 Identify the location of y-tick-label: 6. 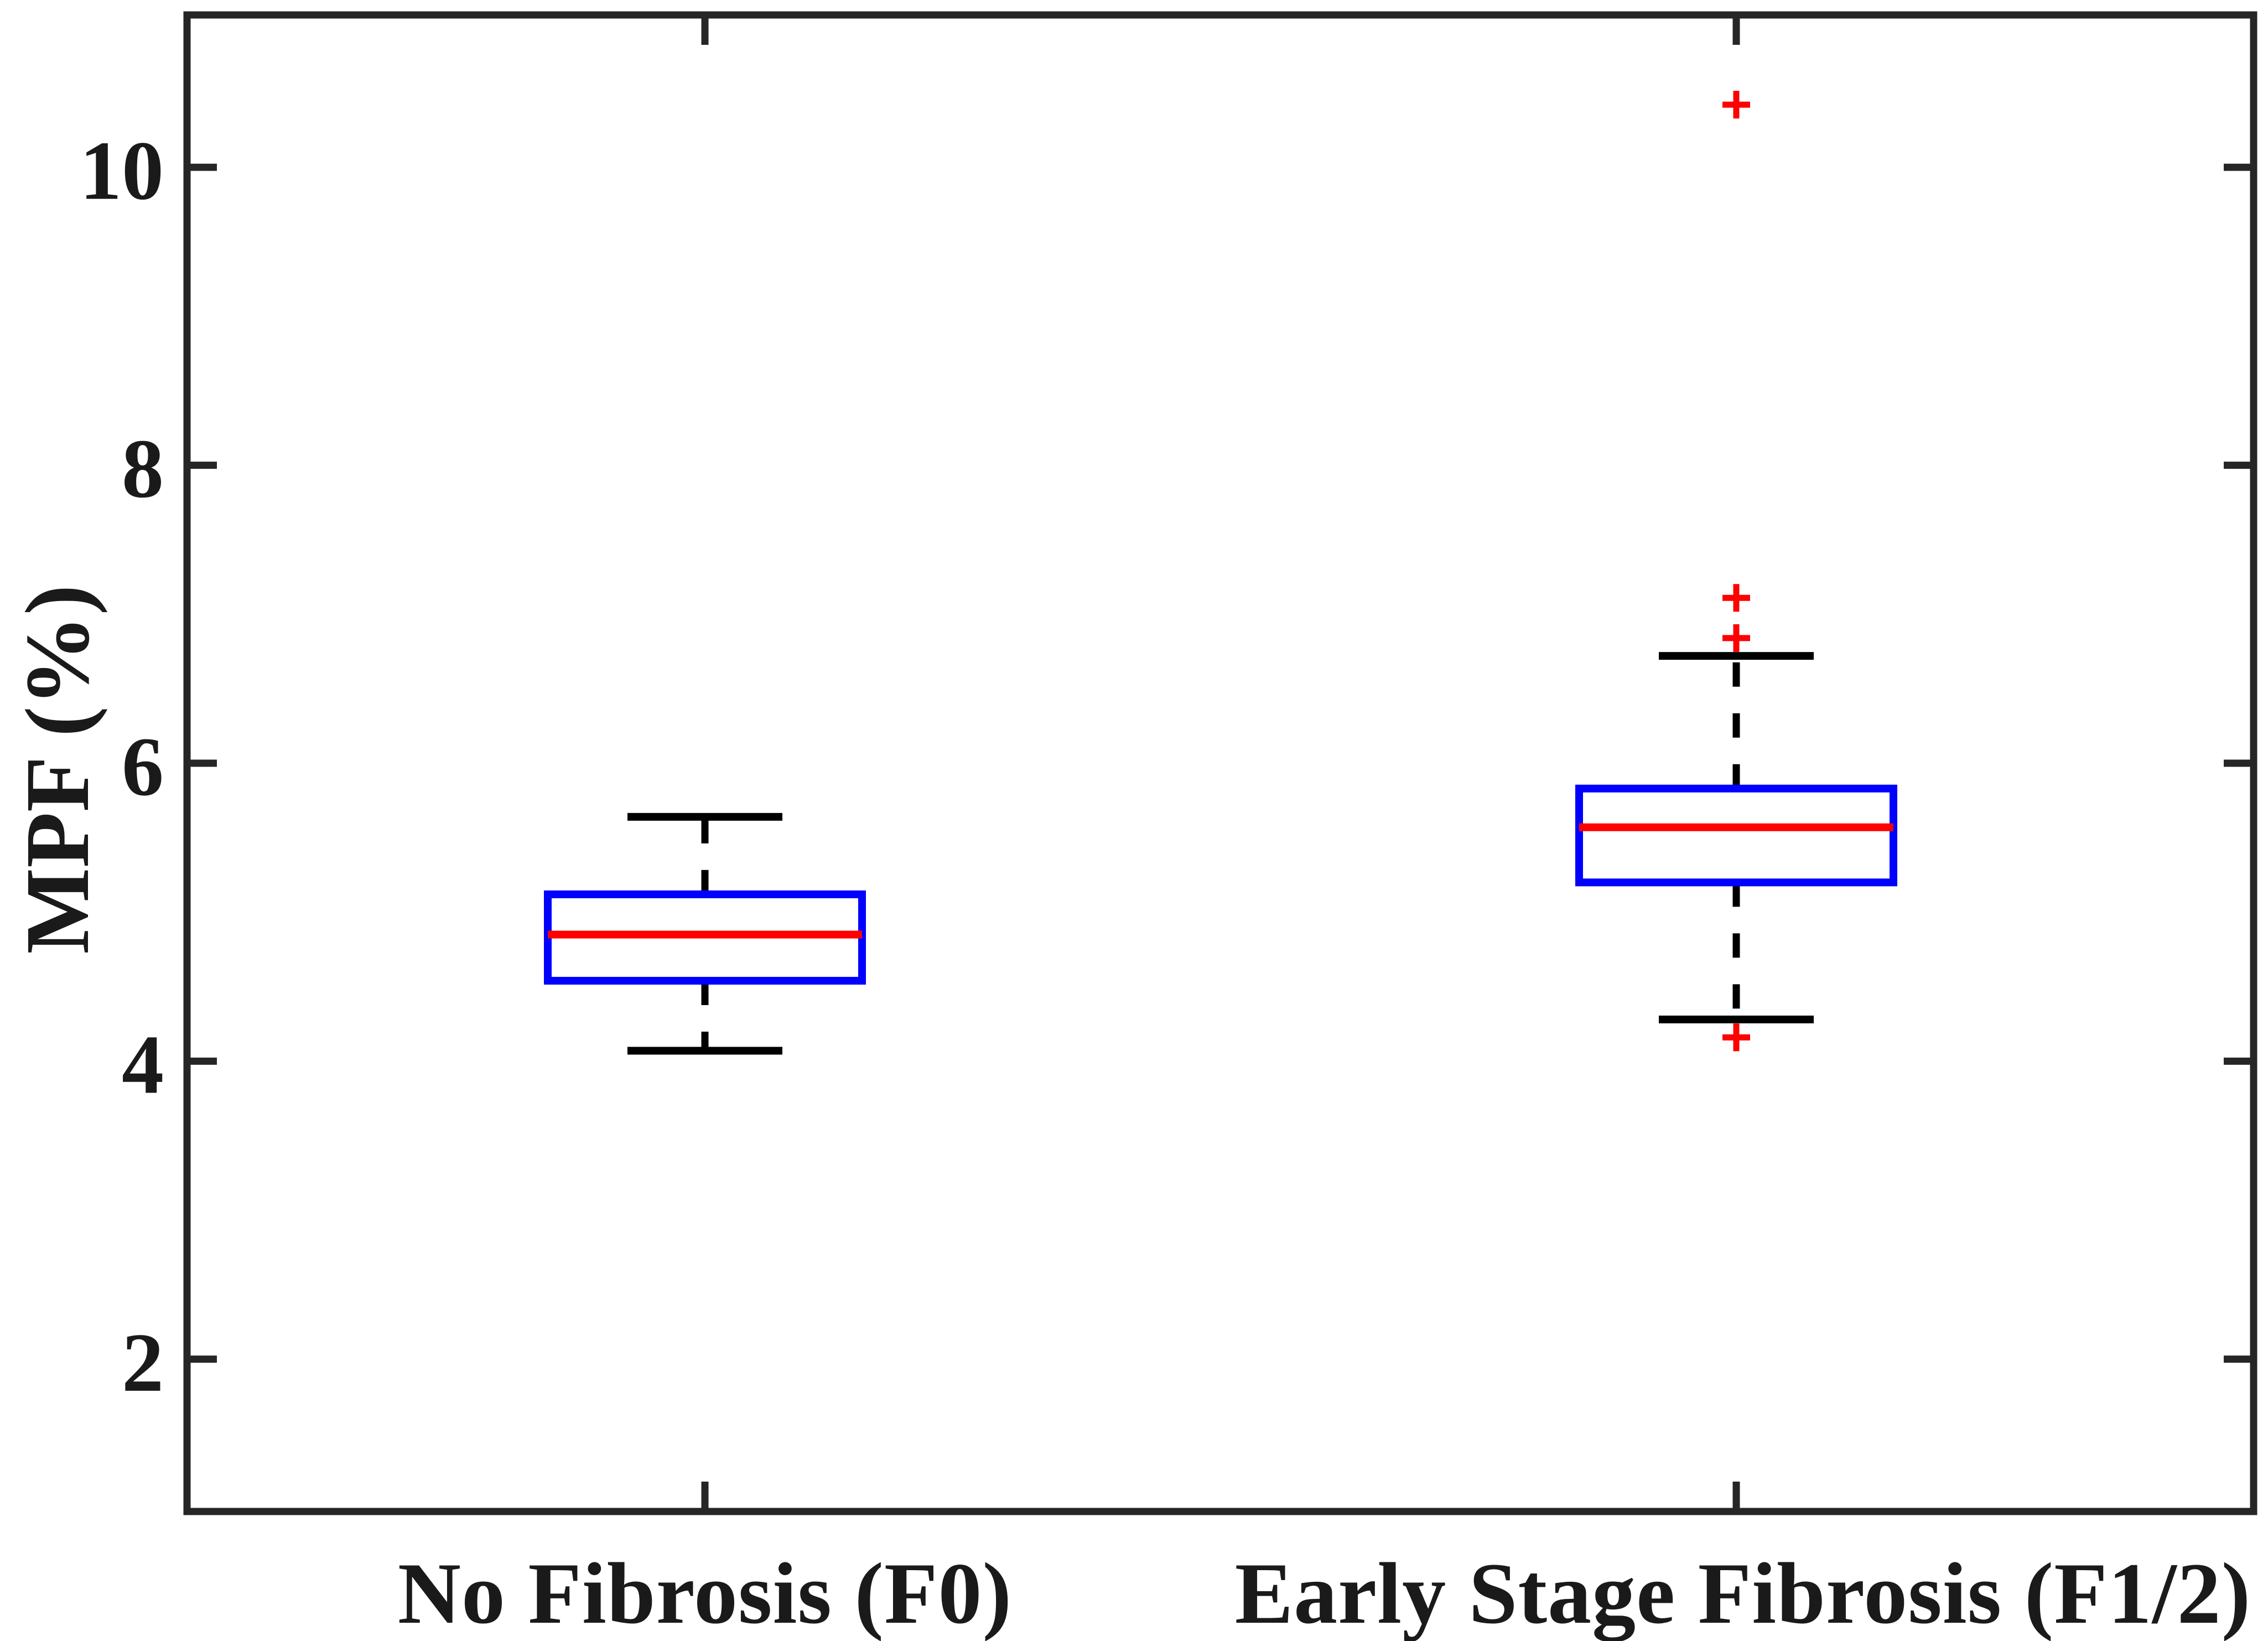
(143, 766).